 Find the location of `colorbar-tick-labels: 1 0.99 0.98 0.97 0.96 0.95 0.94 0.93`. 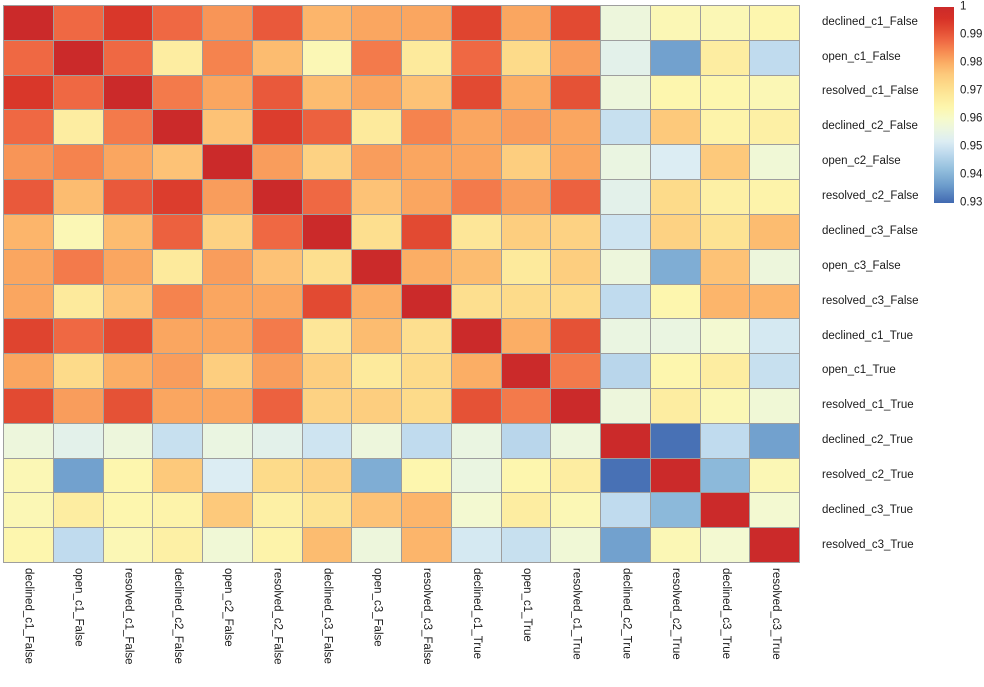

colorbar-tick-labels: 1 0.99 0.98 0.97 0.96 0.95 0.94 0.93 is located at coordinates (972, 104).